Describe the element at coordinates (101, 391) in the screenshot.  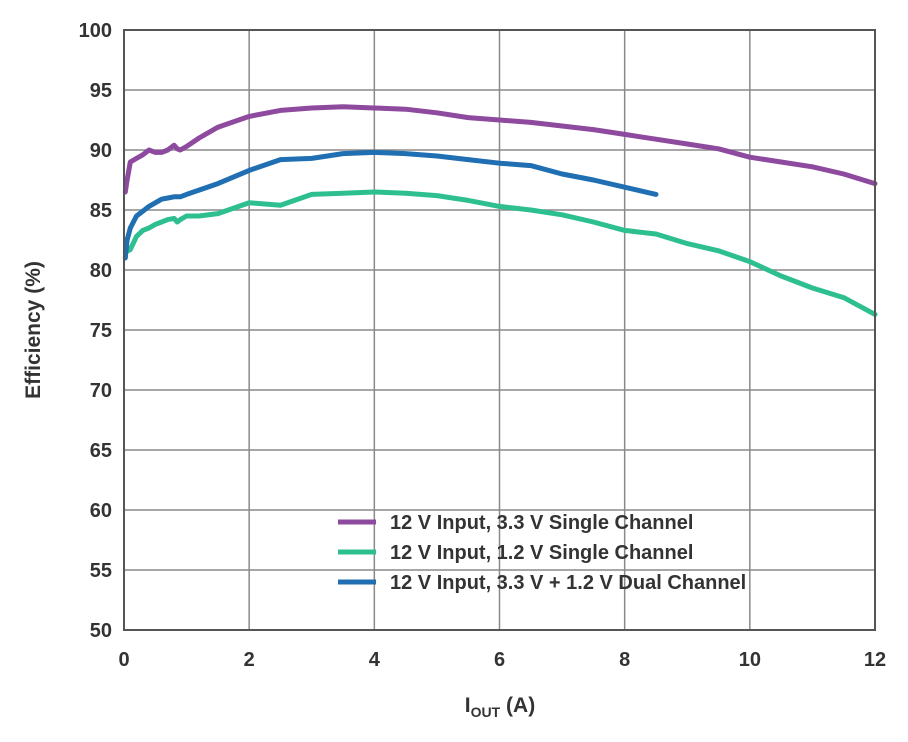
I see `y-tick-label: 70` at that location.